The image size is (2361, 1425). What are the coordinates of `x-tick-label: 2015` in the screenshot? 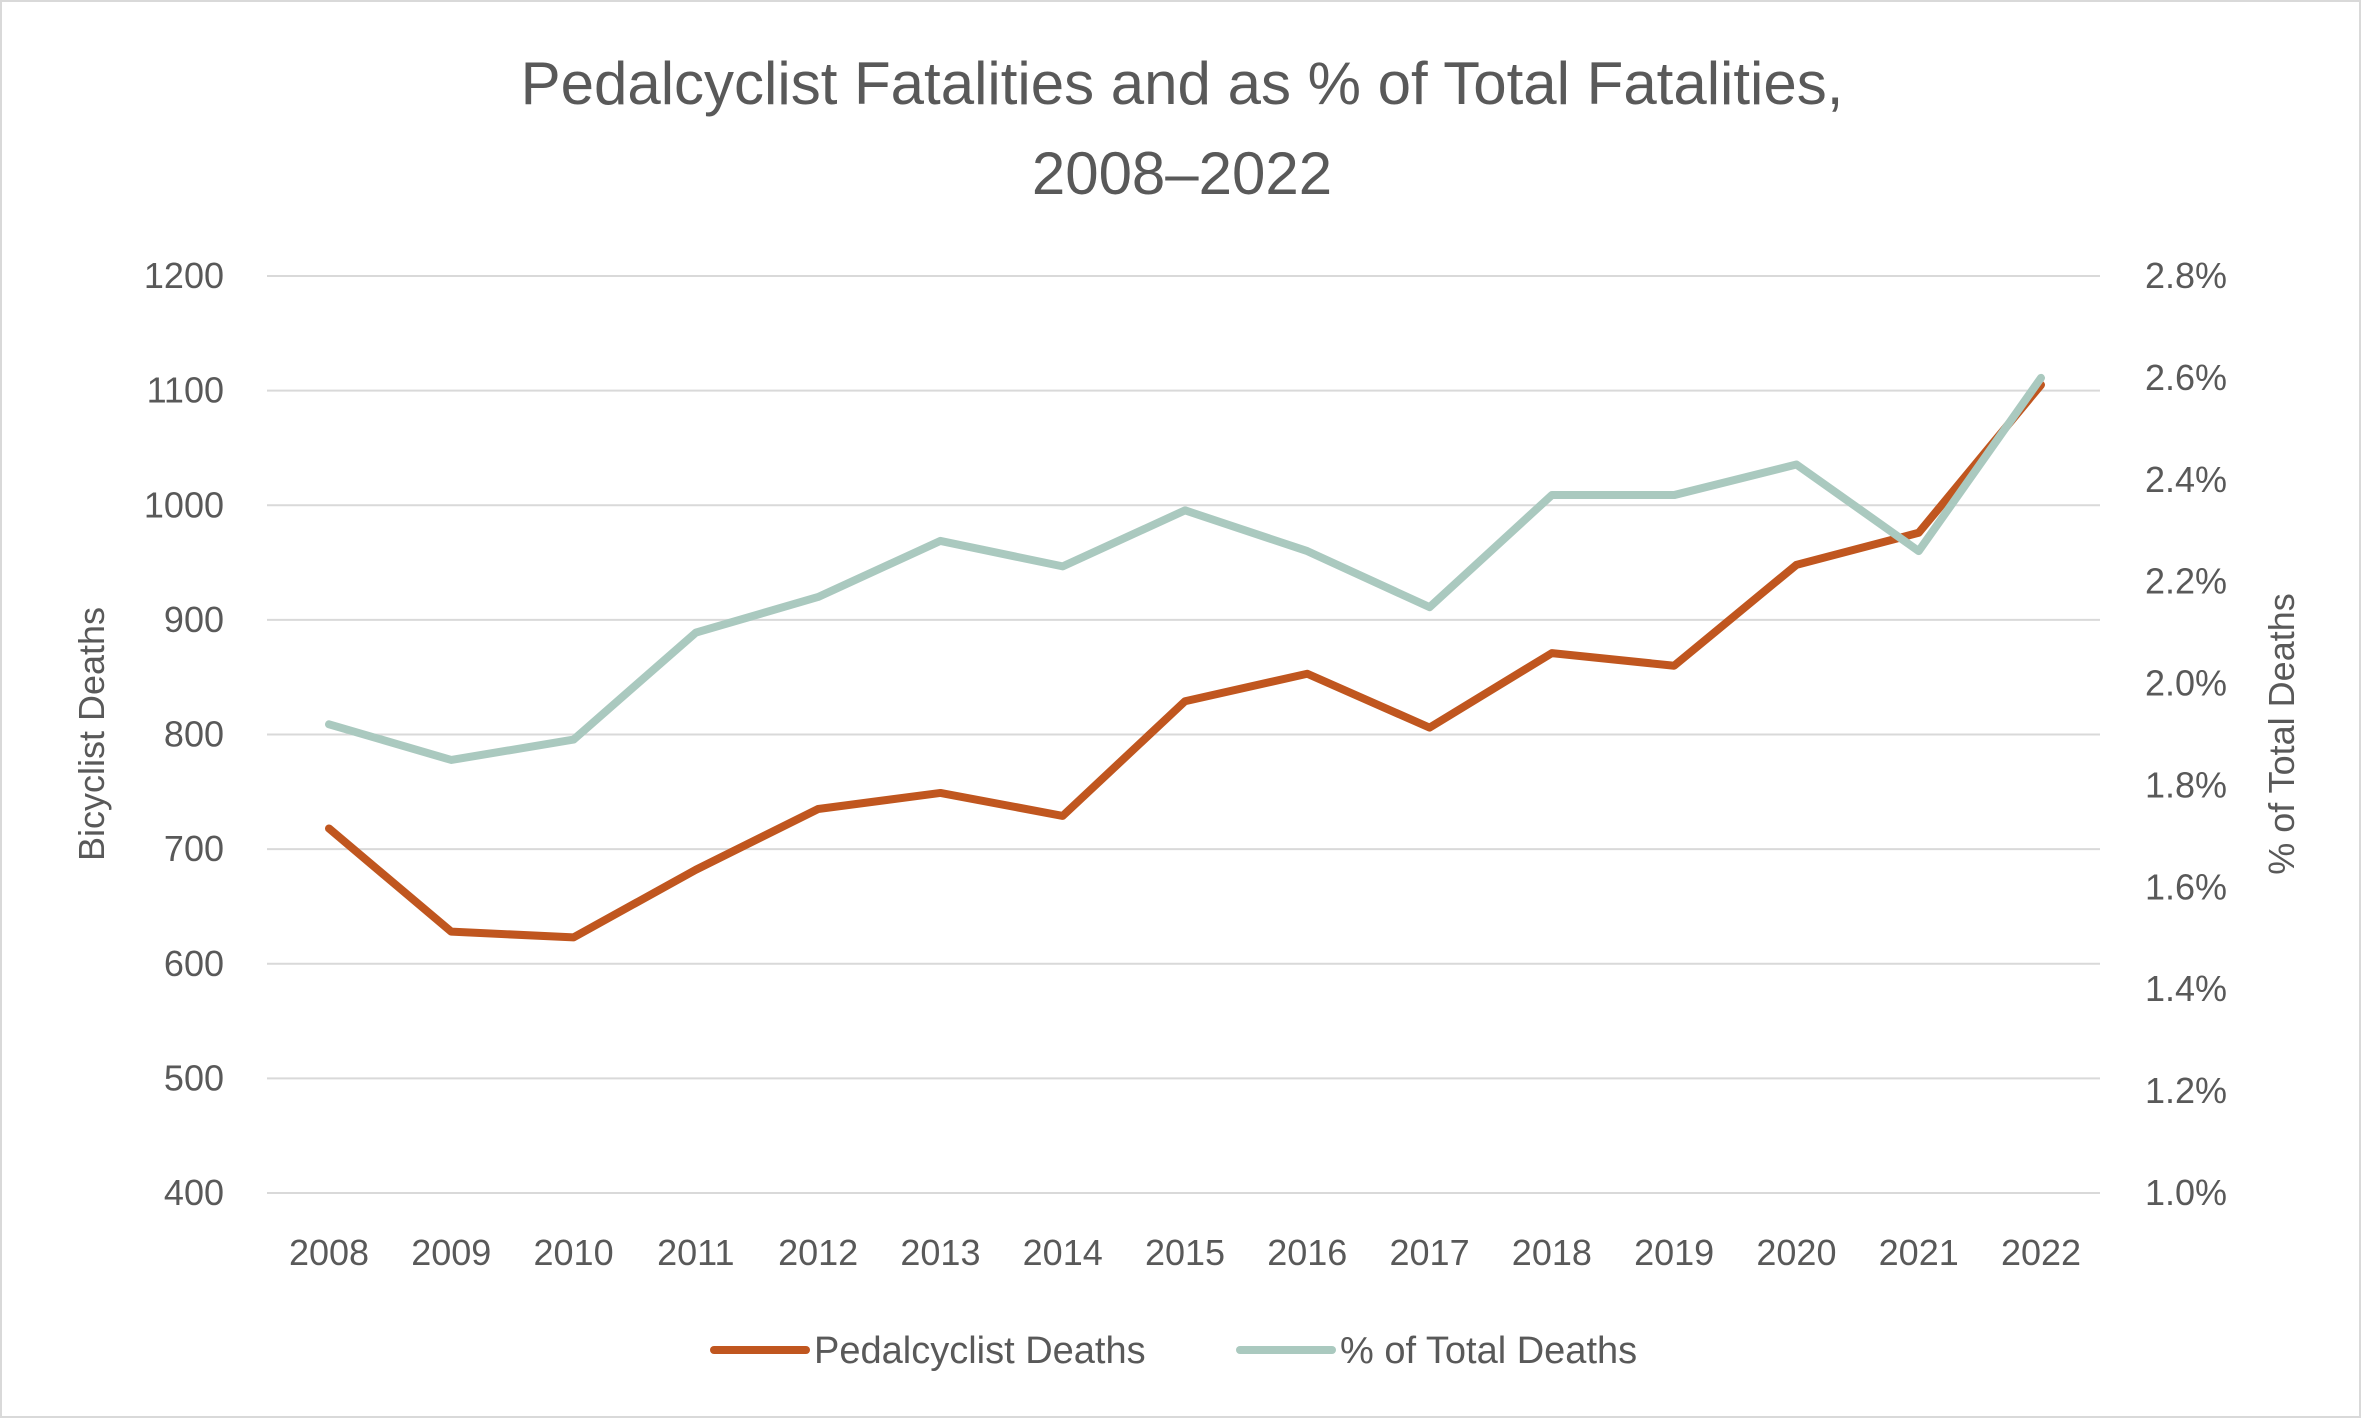 It's located at (1185, 1252).